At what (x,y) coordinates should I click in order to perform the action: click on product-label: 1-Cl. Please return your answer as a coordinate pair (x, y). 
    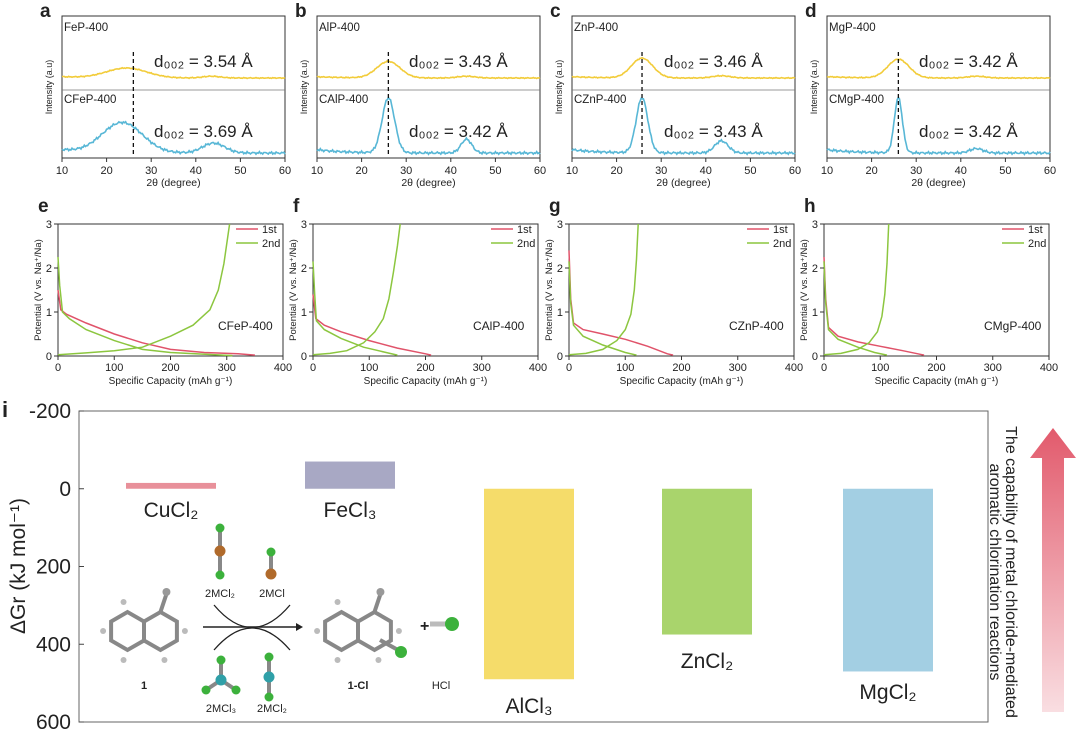
    Looking at the image, I should click on (358, 686).